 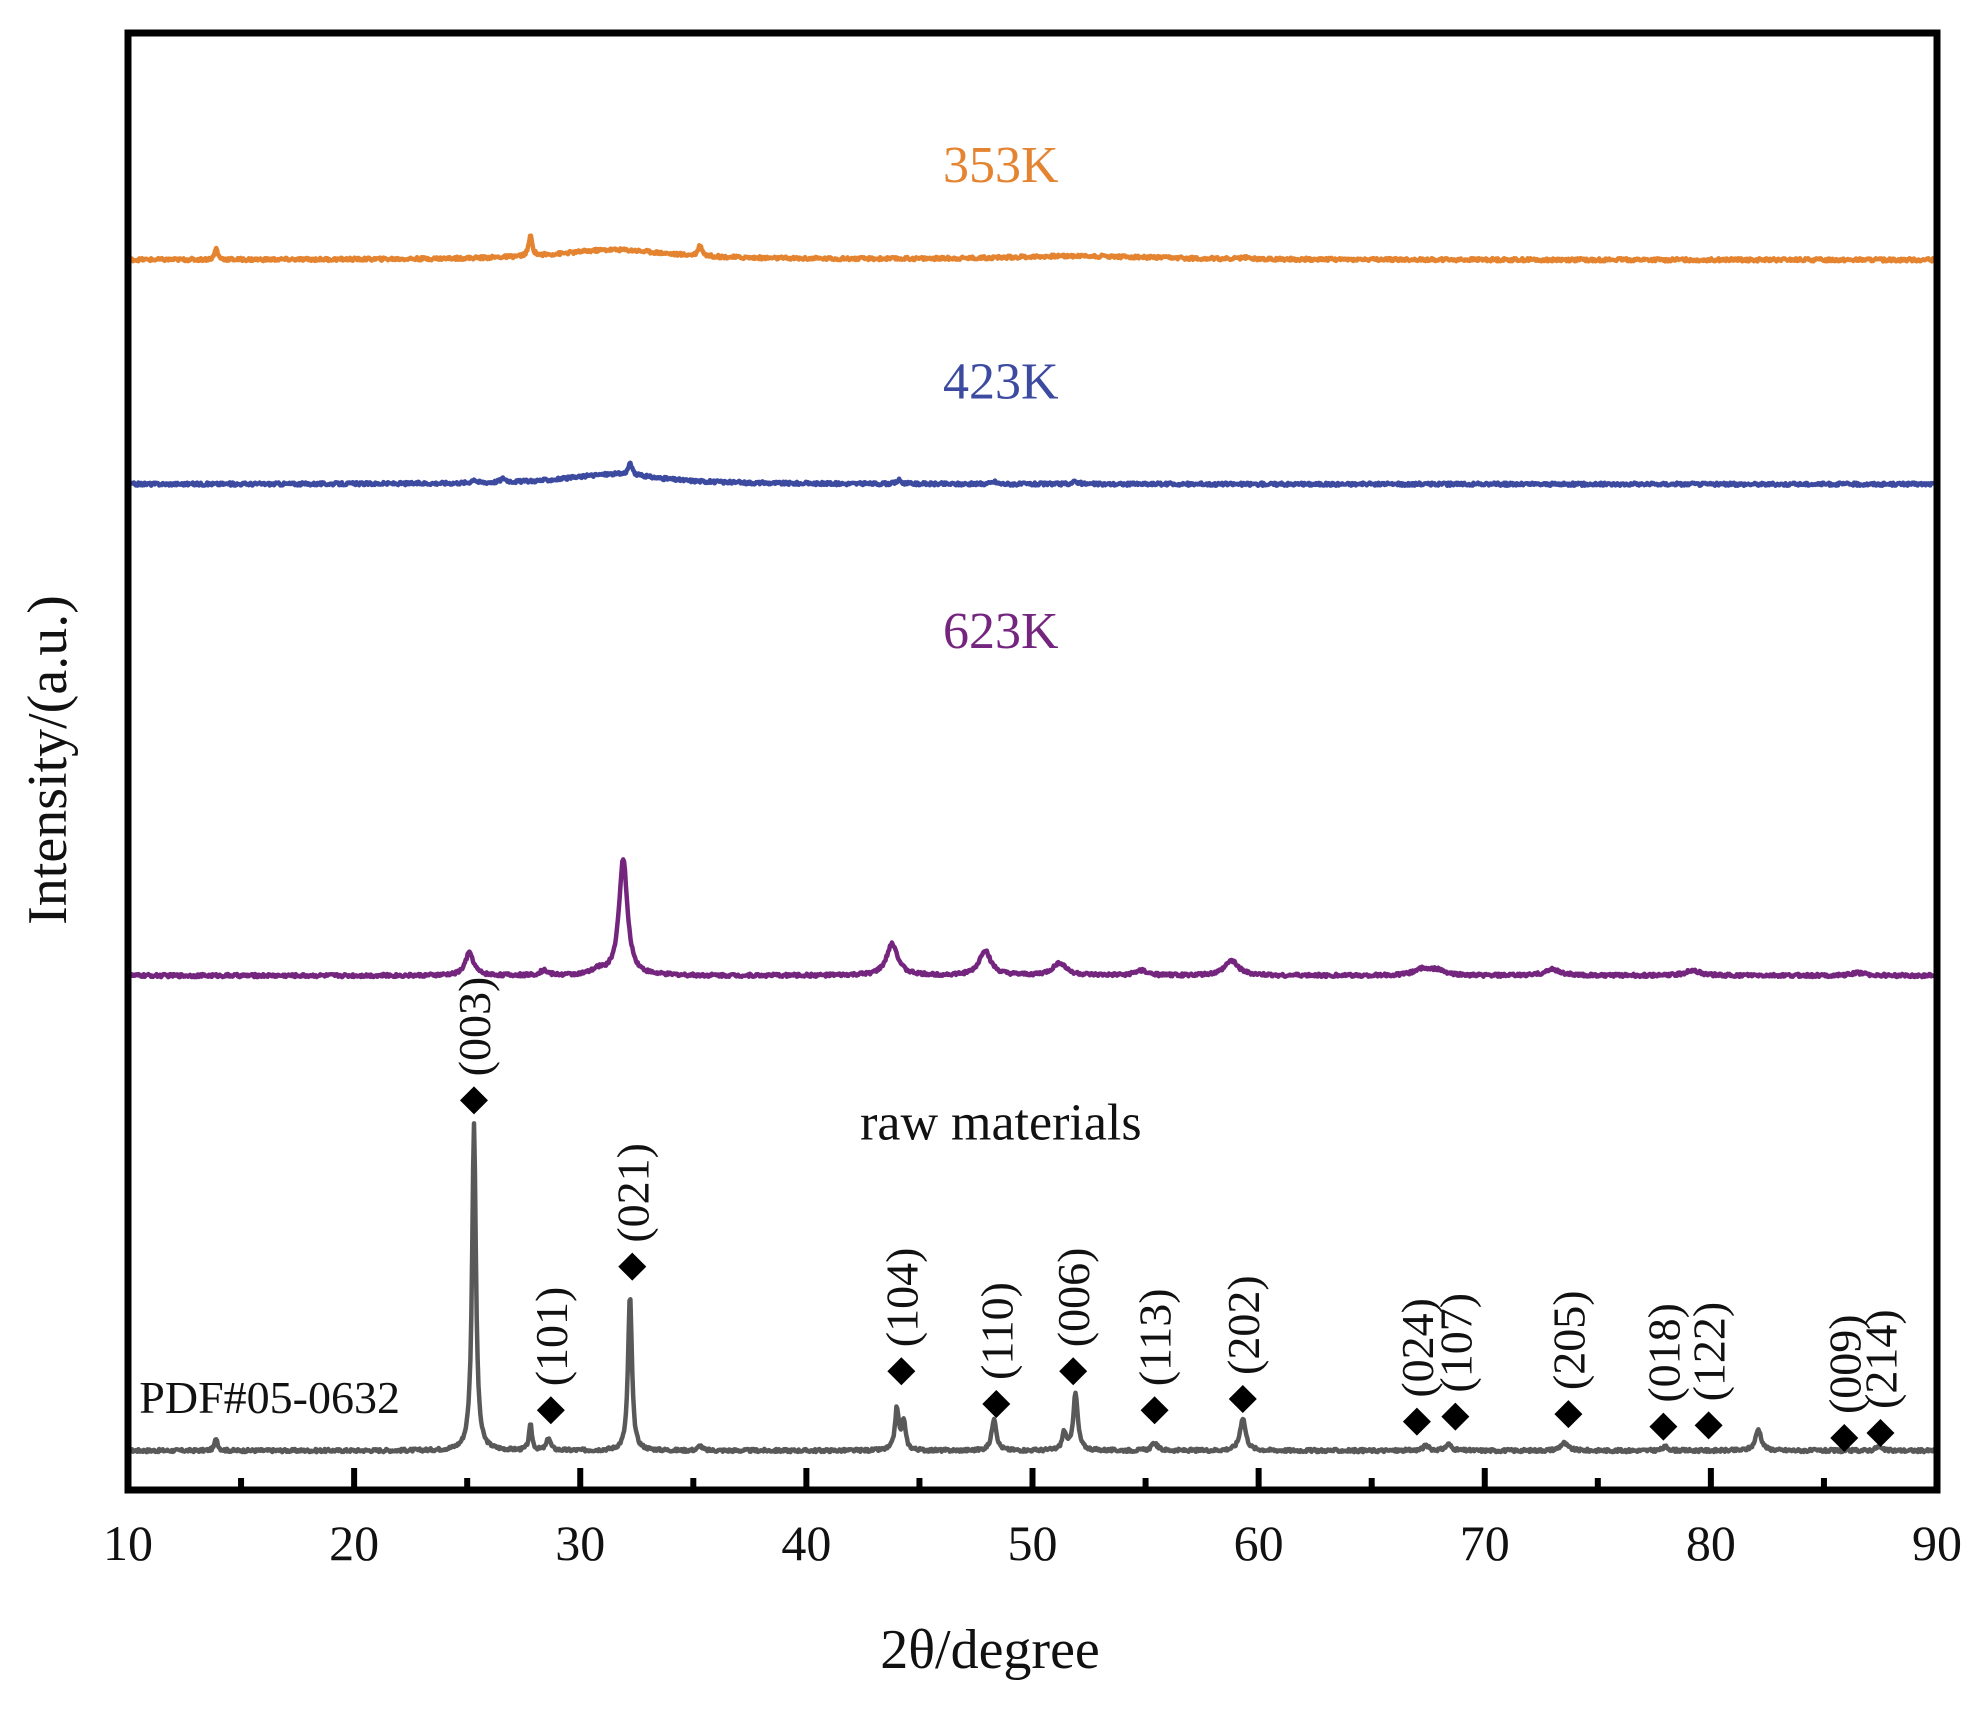 What do you see at coordinates (474, 1027) in the screenshot?
I see `reflection-label: (003)` at bounding box center [474, 1027].